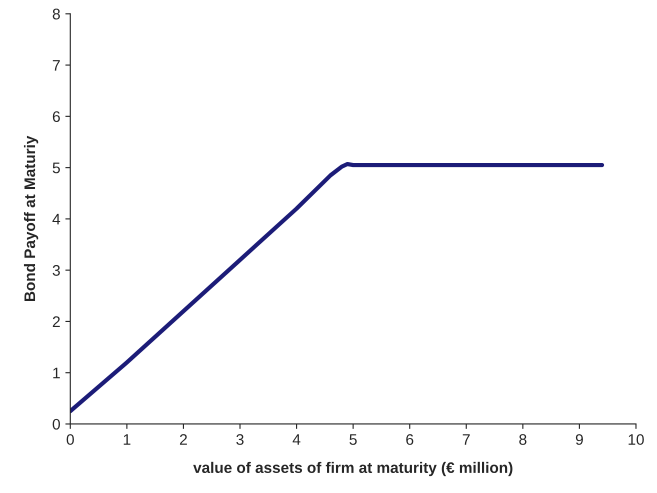  What do you see at coordinates (56, 116) in the screenshot?
I see `y-tick-label: 6` at bounding box center [56, 116].